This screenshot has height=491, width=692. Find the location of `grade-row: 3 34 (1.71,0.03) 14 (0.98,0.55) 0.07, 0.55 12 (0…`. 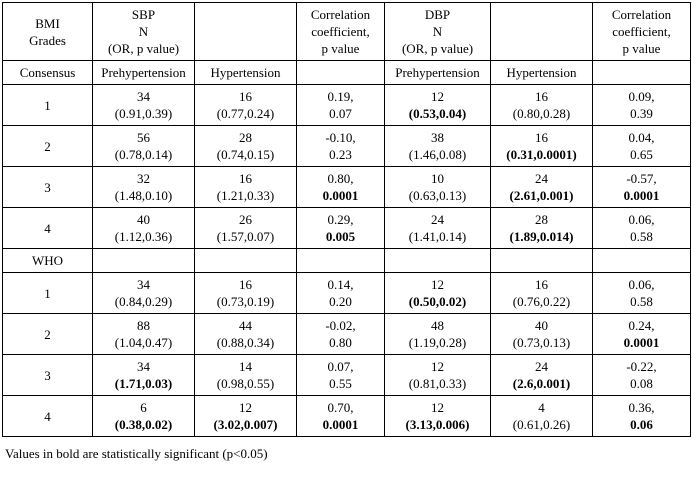

grade-row: 3 34 (1.71,0.03) 14 (0.98,0.55) 0.07, 0.55 12 (0… is located at coordinates (346, 375).